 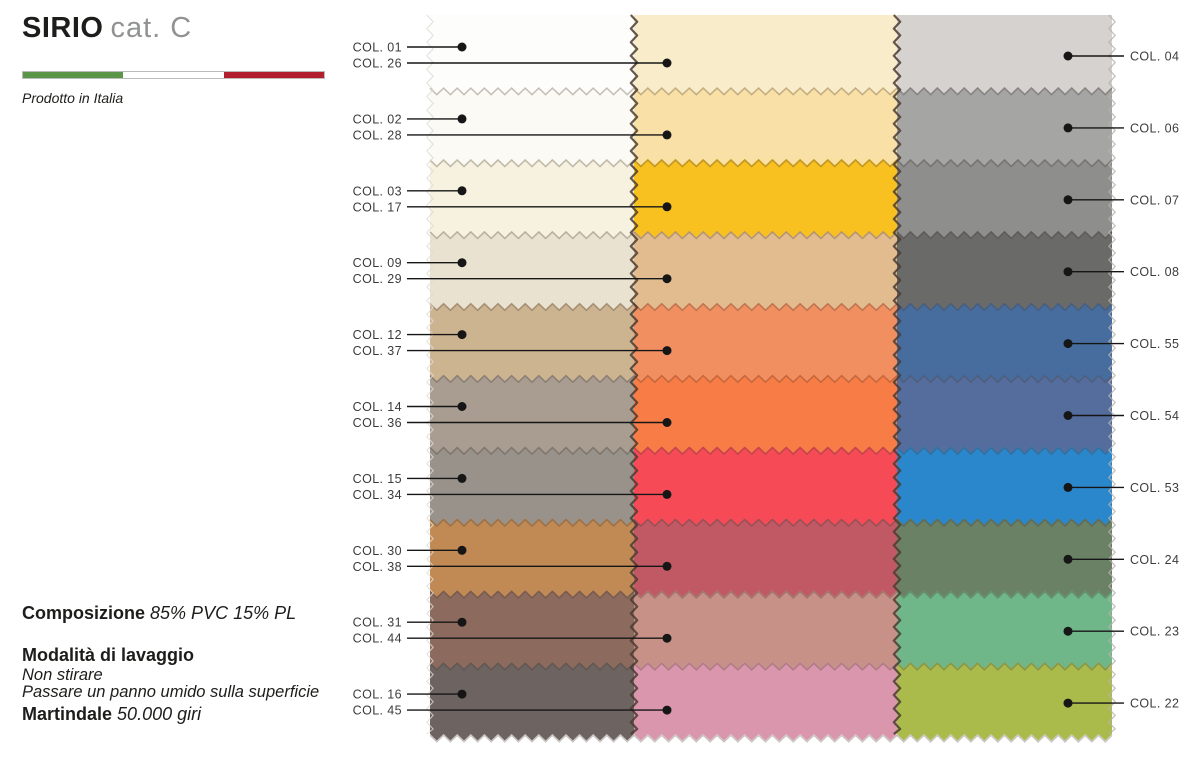 What do you see at coordinates (67, 714) in the screenshot?
I see `martindale-label: Martindale` at bounding box center [67, 714].